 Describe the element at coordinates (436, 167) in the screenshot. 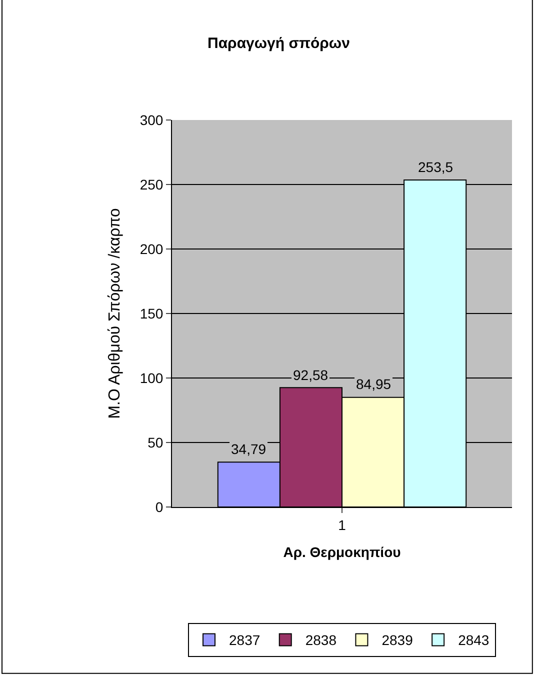

I see `data-label: 253,5` at that location.